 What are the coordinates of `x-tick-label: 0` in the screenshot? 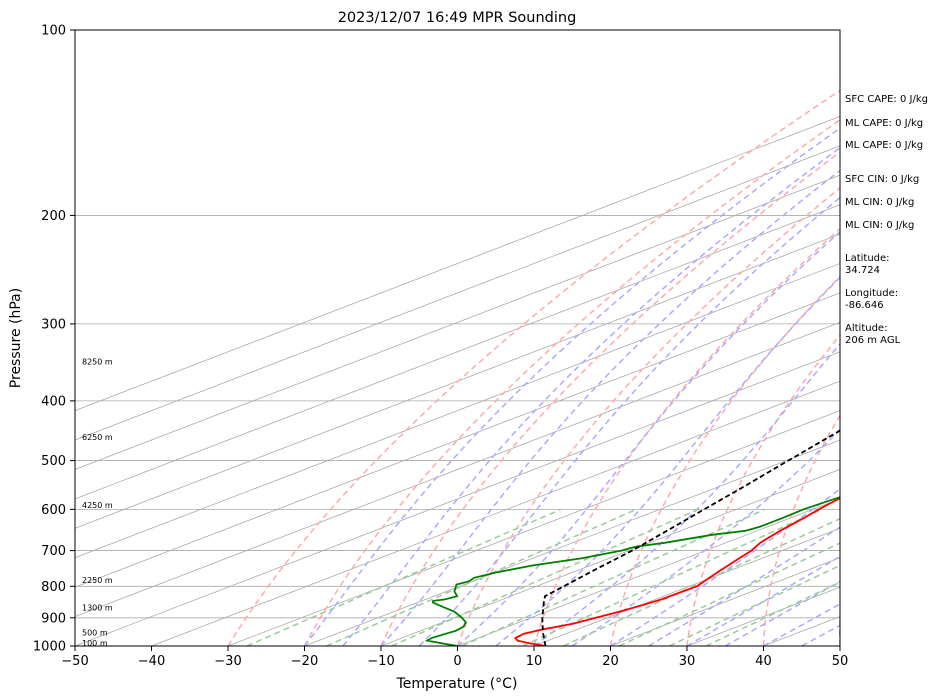 It's located at (457, 661).